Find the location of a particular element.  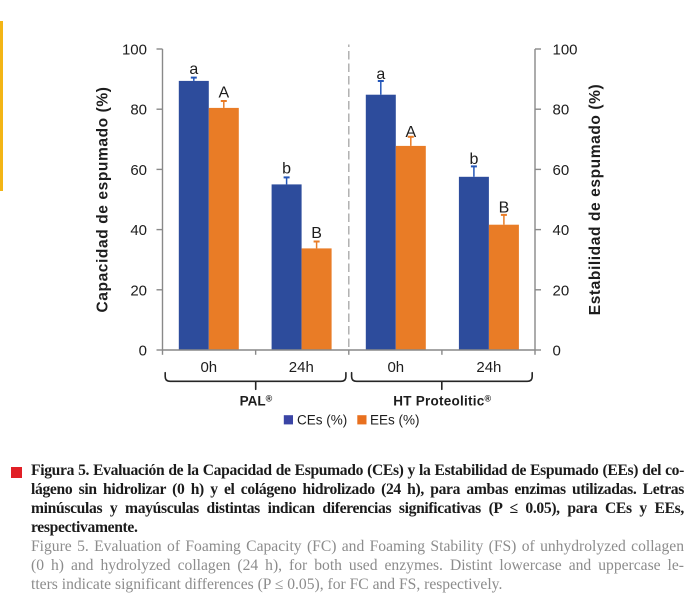

svg-text: EEs (%) is located at coordinates (395, 419).